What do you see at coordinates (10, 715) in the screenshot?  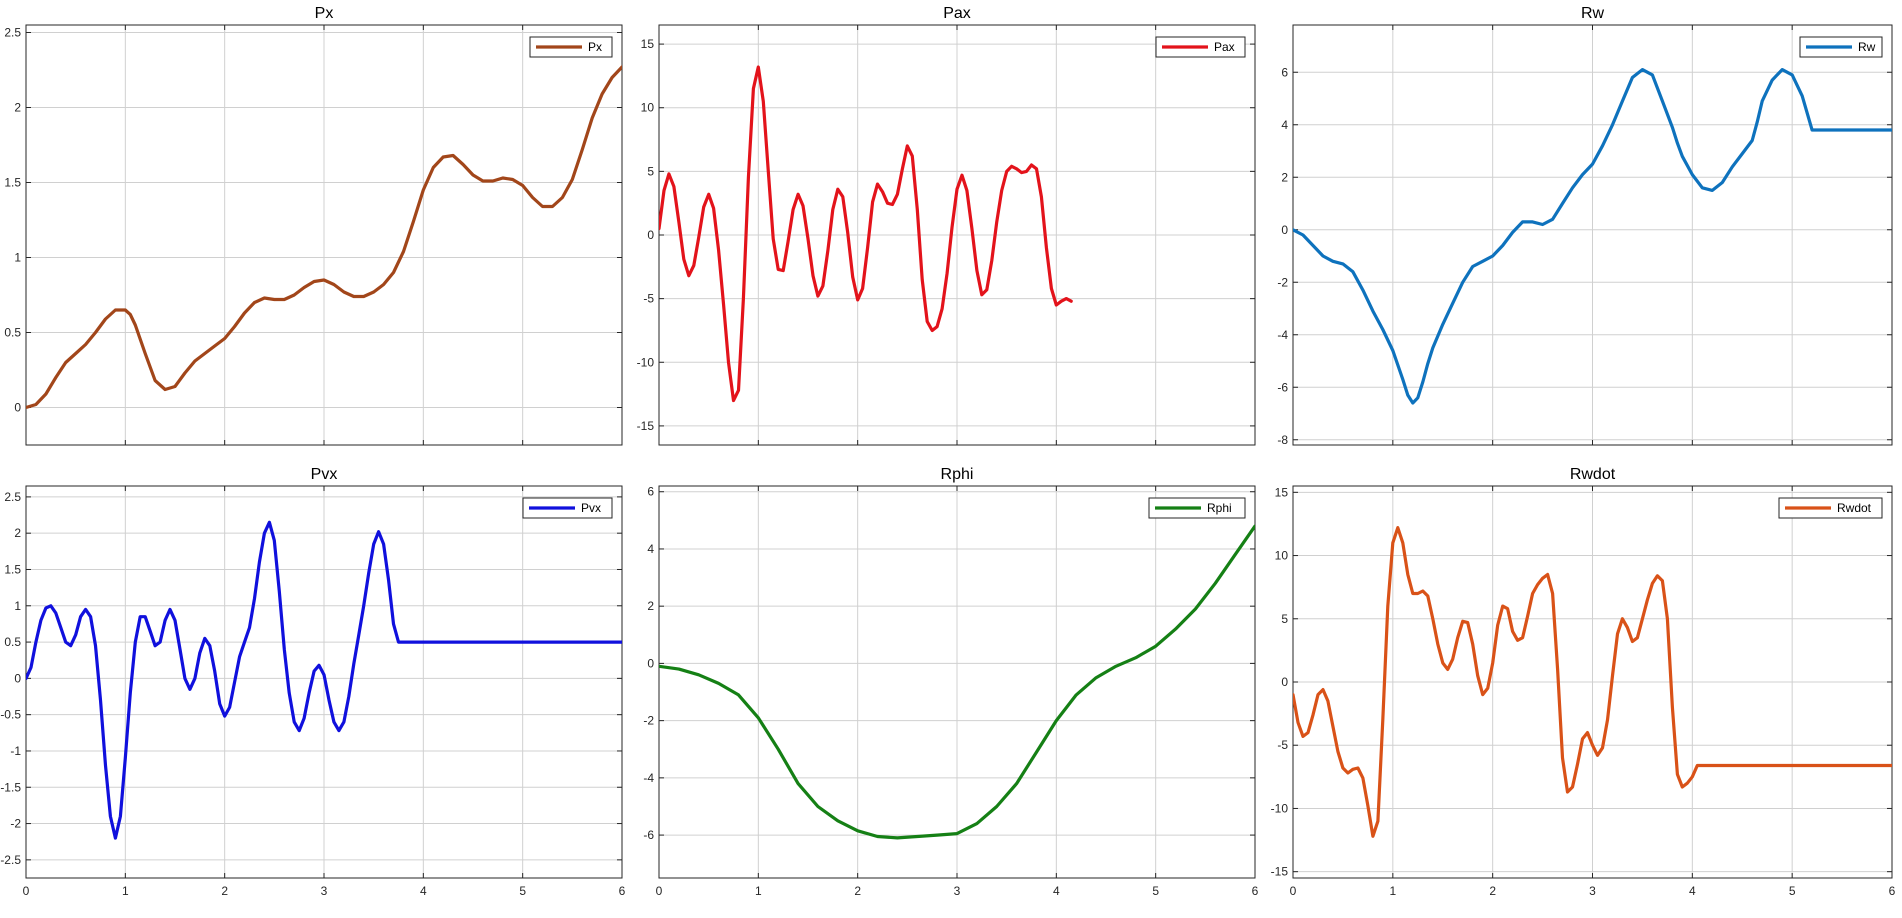 I see `y-tick-label: -0.5` at bounding box center [10, 715].